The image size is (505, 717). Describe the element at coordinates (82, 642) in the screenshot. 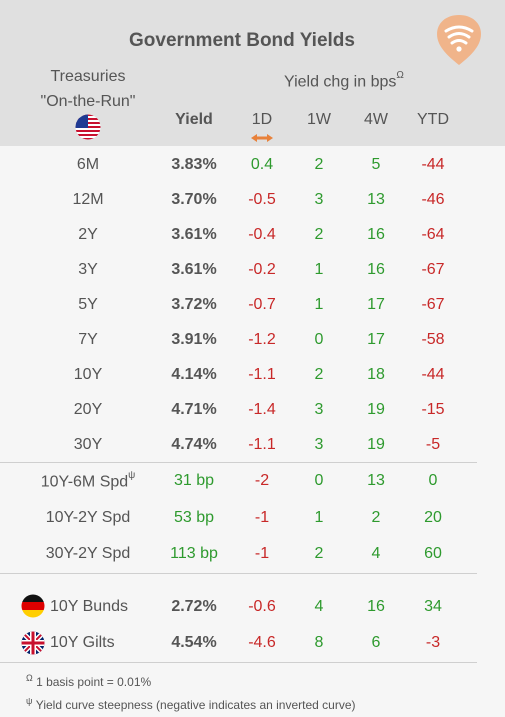

I see `intl-label: 10Y Gilts` at that location.